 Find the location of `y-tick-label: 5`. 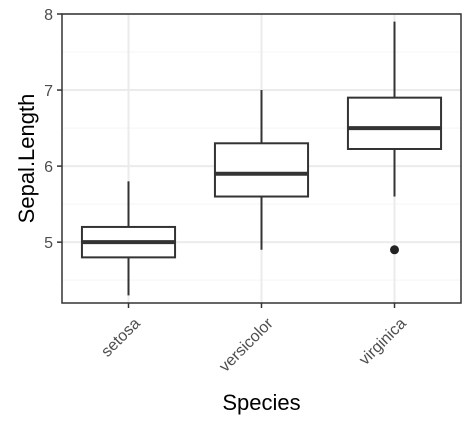

y-tick-label: 5 is located at coordinates (48, 243).